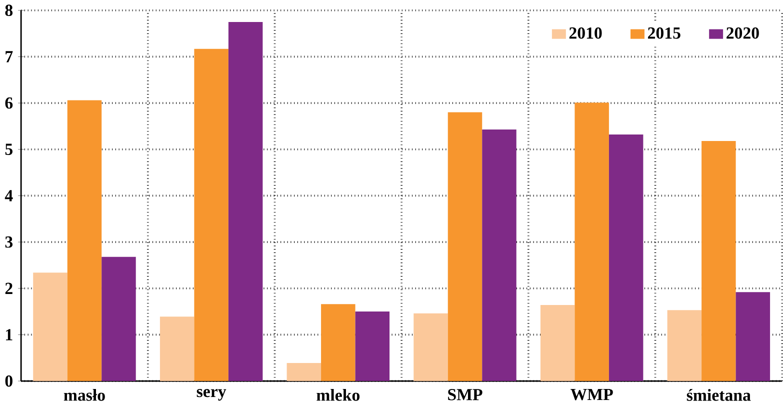  I want to click on legend-label: 2010, so click(585, 33).